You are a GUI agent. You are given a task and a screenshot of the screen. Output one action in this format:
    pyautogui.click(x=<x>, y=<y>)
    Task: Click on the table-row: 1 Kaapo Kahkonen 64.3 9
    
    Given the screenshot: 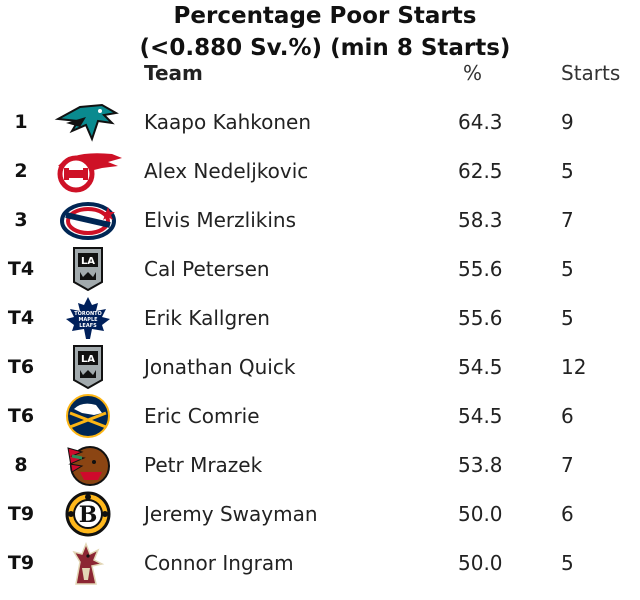 What is the action you would take?
    pyautogui.click(x=320, y=122)
    